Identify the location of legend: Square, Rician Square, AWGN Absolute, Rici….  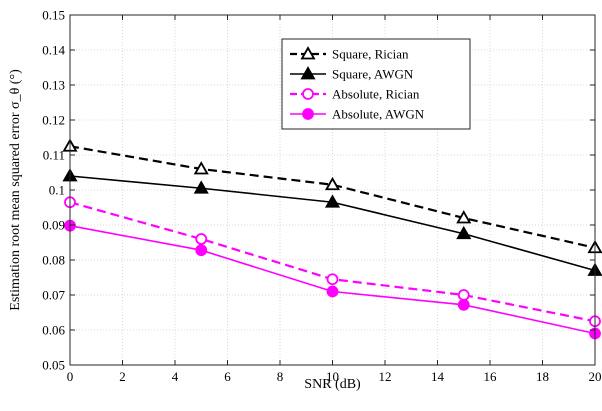
(376, 84).